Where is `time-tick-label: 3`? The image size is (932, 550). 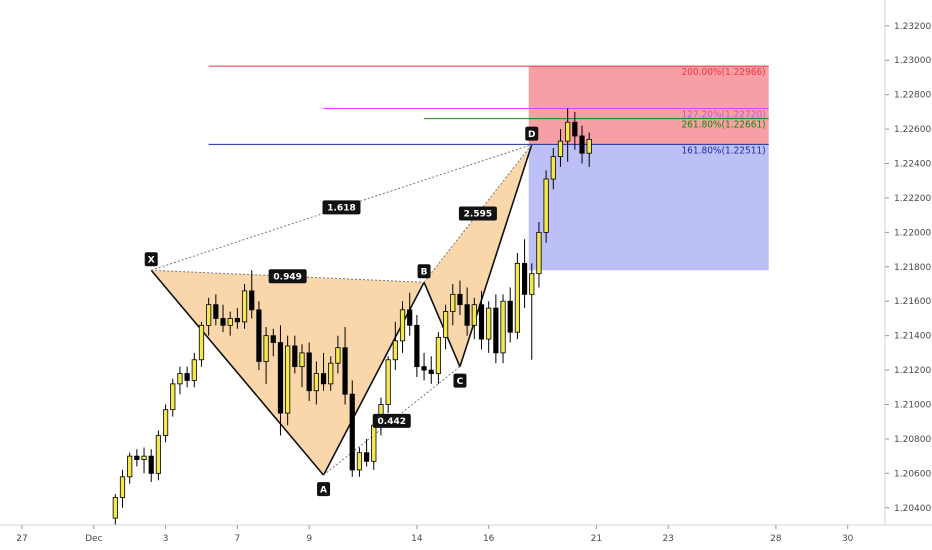 time-tick-label: 3 is located at coordinates (166, 539).